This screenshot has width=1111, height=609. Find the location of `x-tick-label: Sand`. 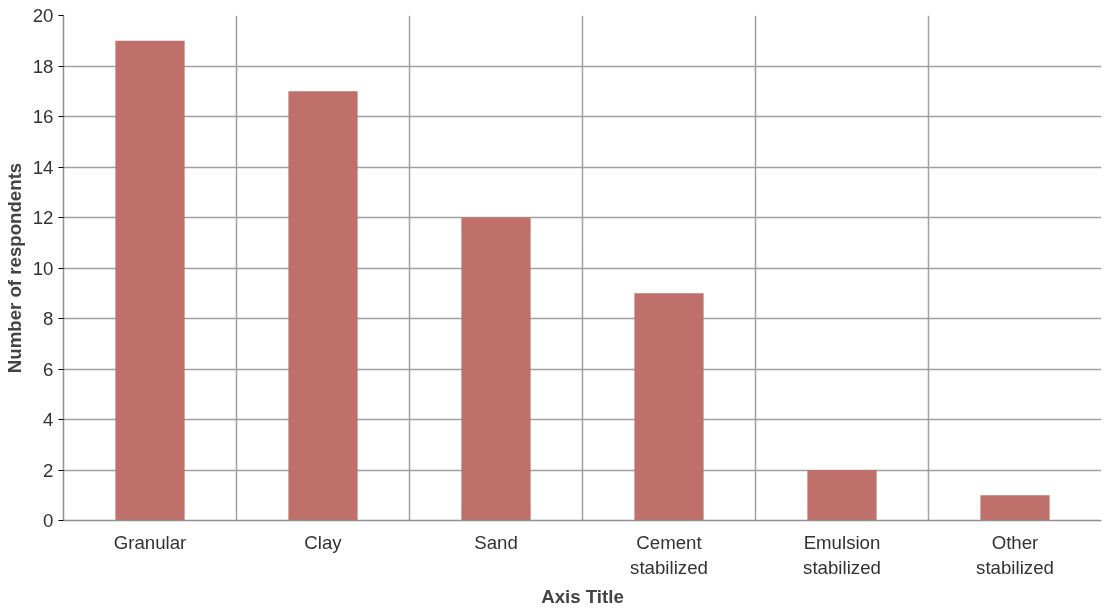

x-tick-label: Sand is located at coordinates (496, 542).